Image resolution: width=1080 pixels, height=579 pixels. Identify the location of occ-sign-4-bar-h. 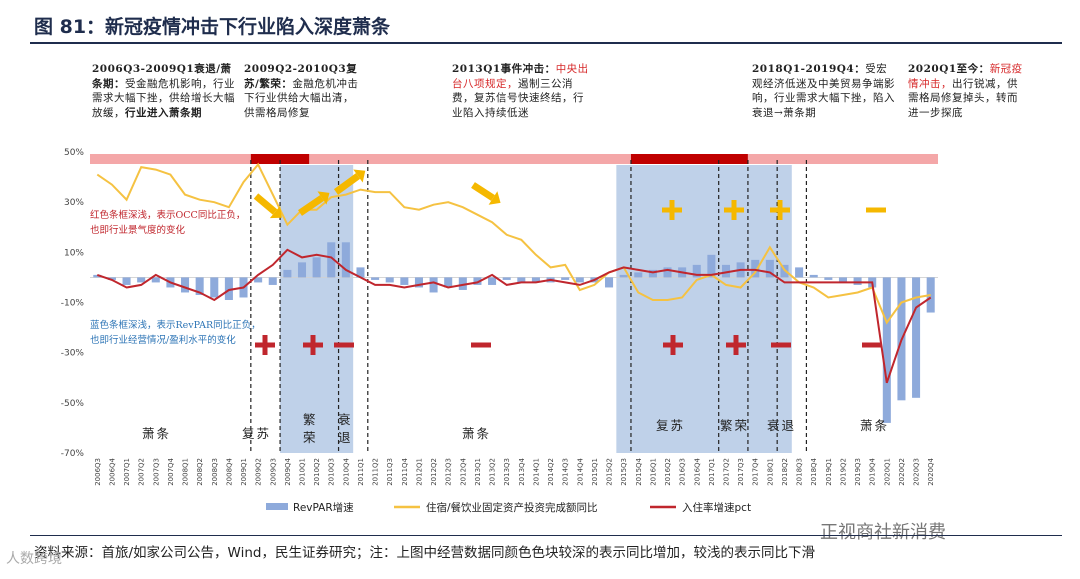
(876, 210).